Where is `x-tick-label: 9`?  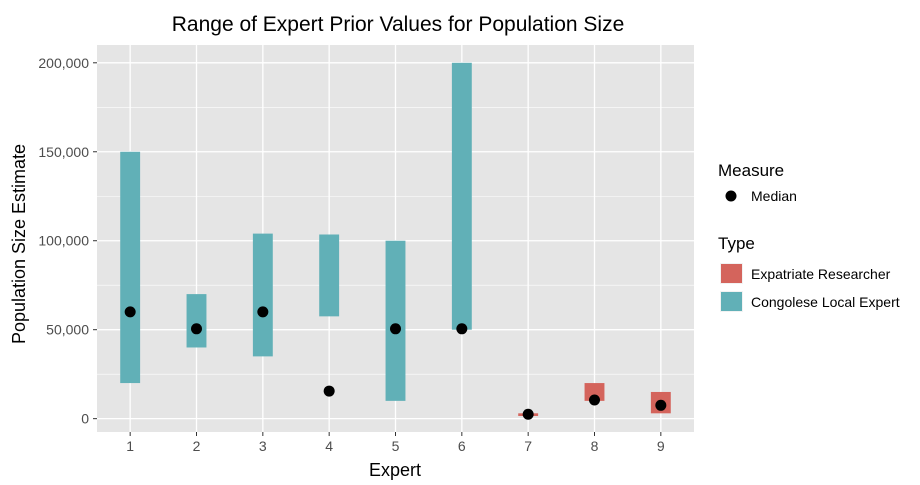 x-tick-label: 9 is located at coordinates (661, 446).